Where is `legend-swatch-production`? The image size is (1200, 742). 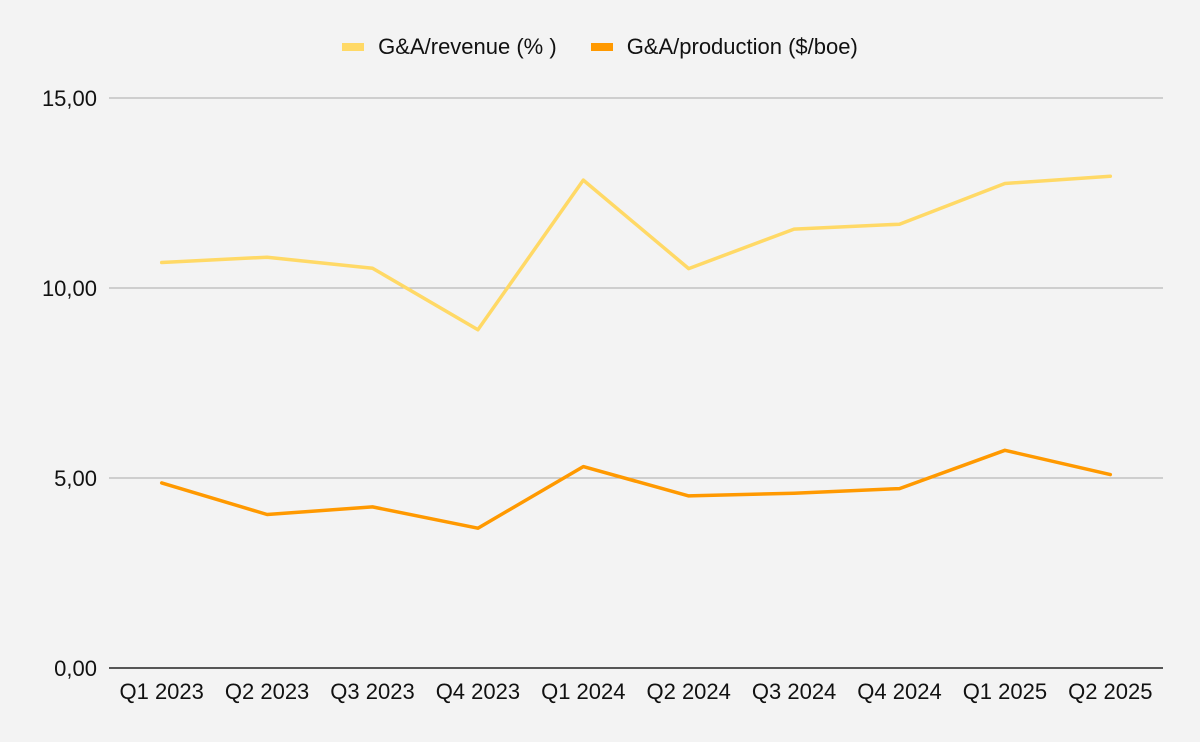 legend-swatch-production is located at coordinates (601, 47).